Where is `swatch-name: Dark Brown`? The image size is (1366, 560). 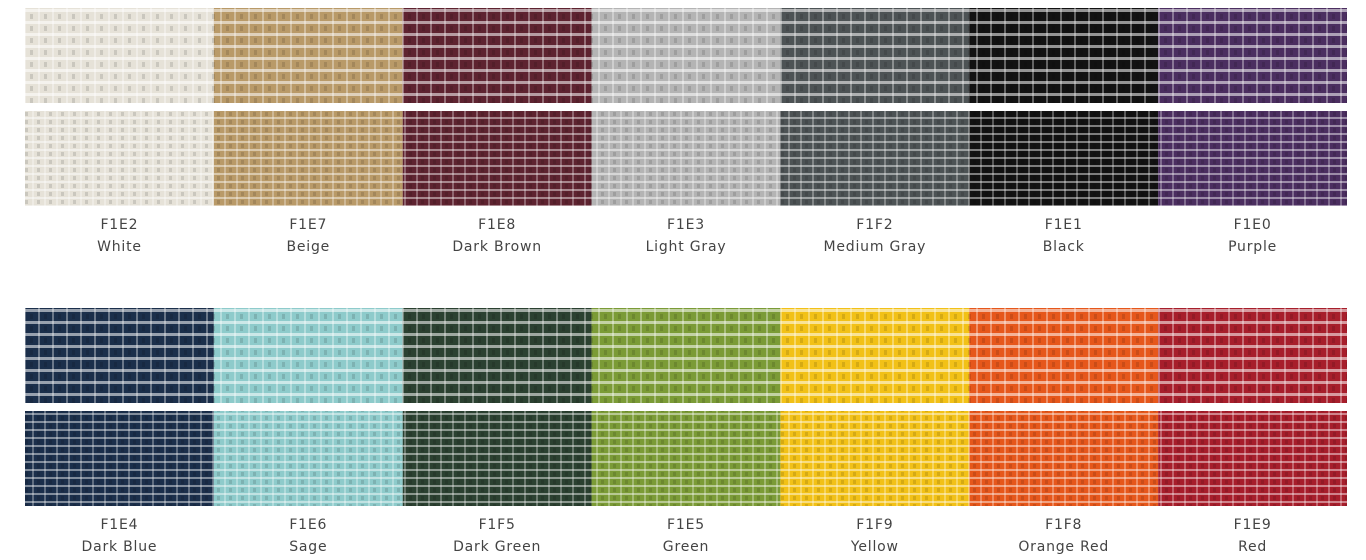 swatch-name: Dark Brown is located at coordinates (497, 247).